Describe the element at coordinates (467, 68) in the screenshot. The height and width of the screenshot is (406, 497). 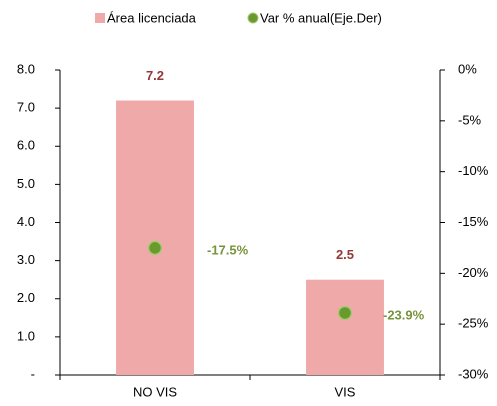
I see `y2-tick-label: 0%` at that location.